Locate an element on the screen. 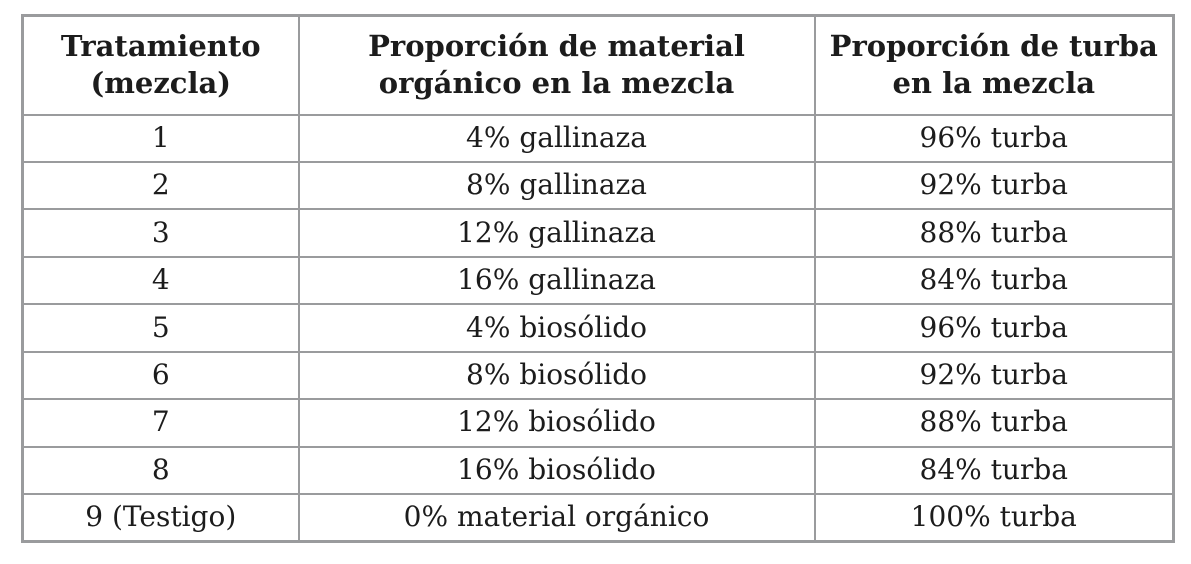 This screenshot has width=1191, height=564. organic-material-cell: 16% gallinaza is located at coordinates (556, 280).